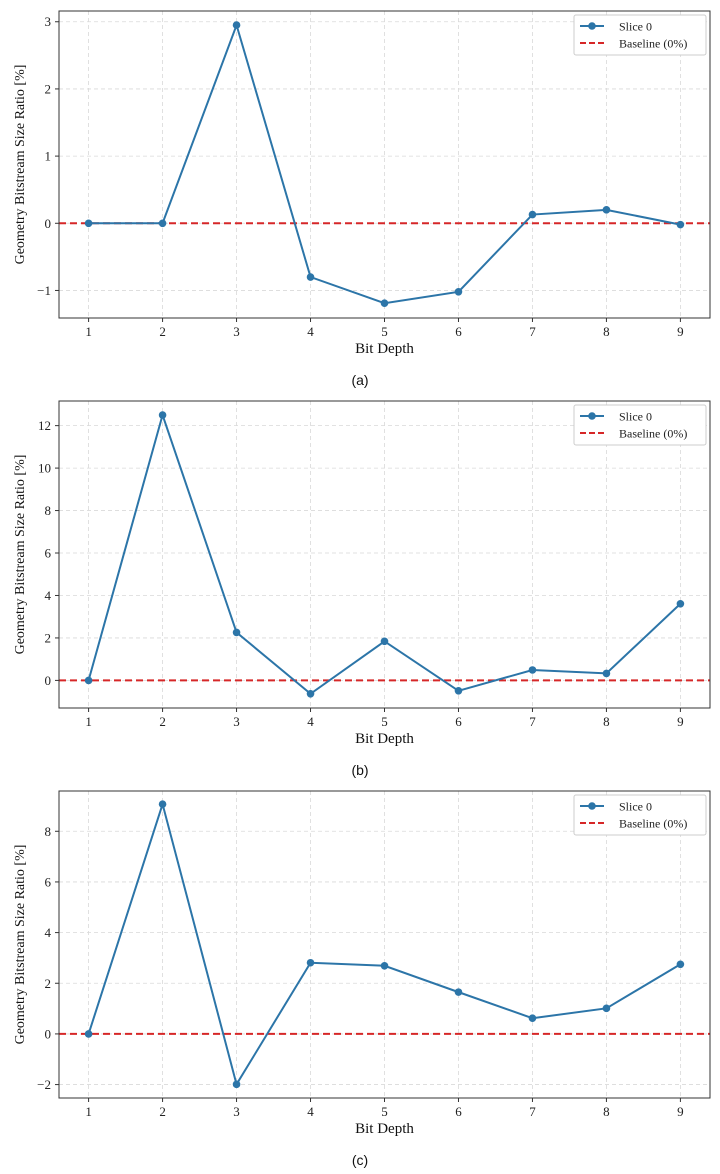  I want to click on y-tick-label: 1, so click(48, 156).